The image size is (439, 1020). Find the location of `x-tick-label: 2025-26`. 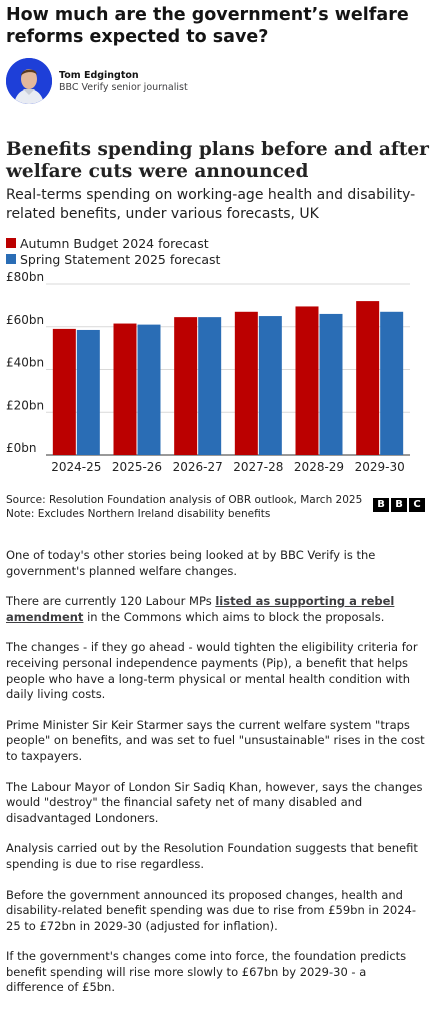

x-tick-label: 2025-26 is located at coordinates (137, 467).